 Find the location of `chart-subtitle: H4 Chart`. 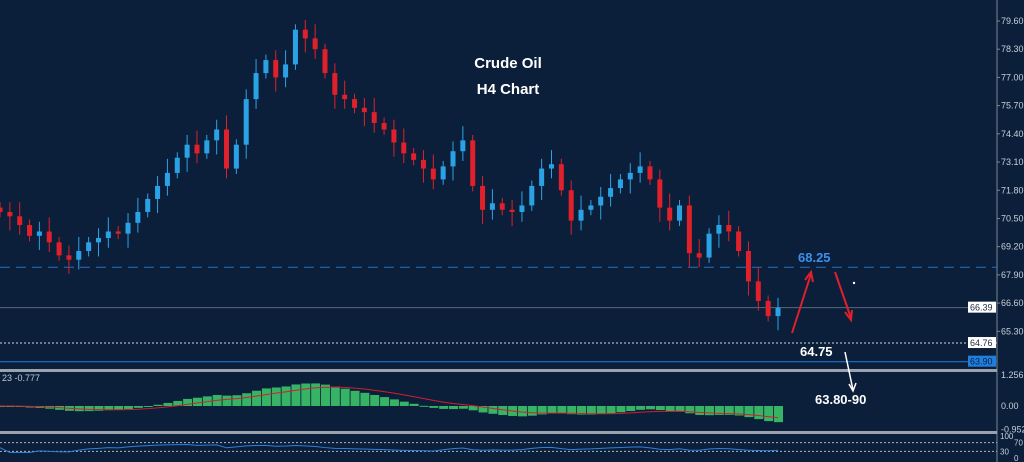

chart-subtitle: H4 Chart is located at coordinates (508, 89).